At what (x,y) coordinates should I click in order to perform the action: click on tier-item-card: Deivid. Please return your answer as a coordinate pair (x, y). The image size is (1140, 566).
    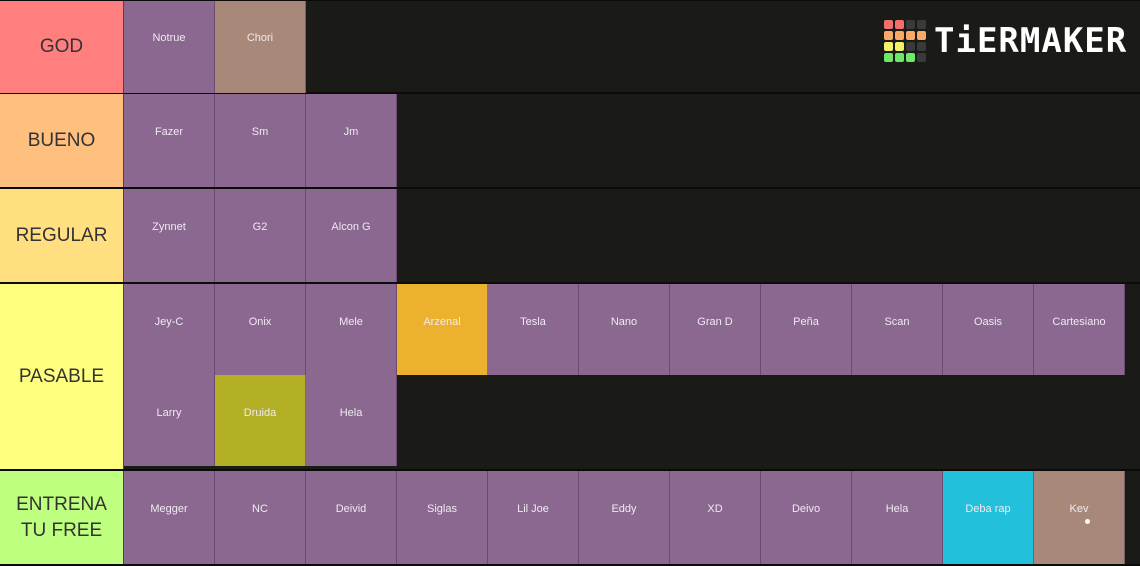
    Looking at the image, I should click on (351, 517).